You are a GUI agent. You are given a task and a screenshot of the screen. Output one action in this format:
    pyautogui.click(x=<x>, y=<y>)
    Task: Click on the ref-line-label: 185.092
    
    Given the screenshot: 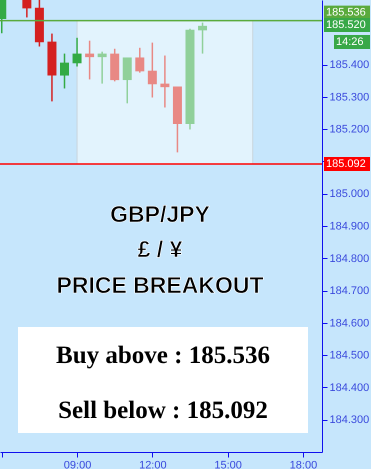 What is the action you would take?
    pyautogui.click(x=346, y=164)
    